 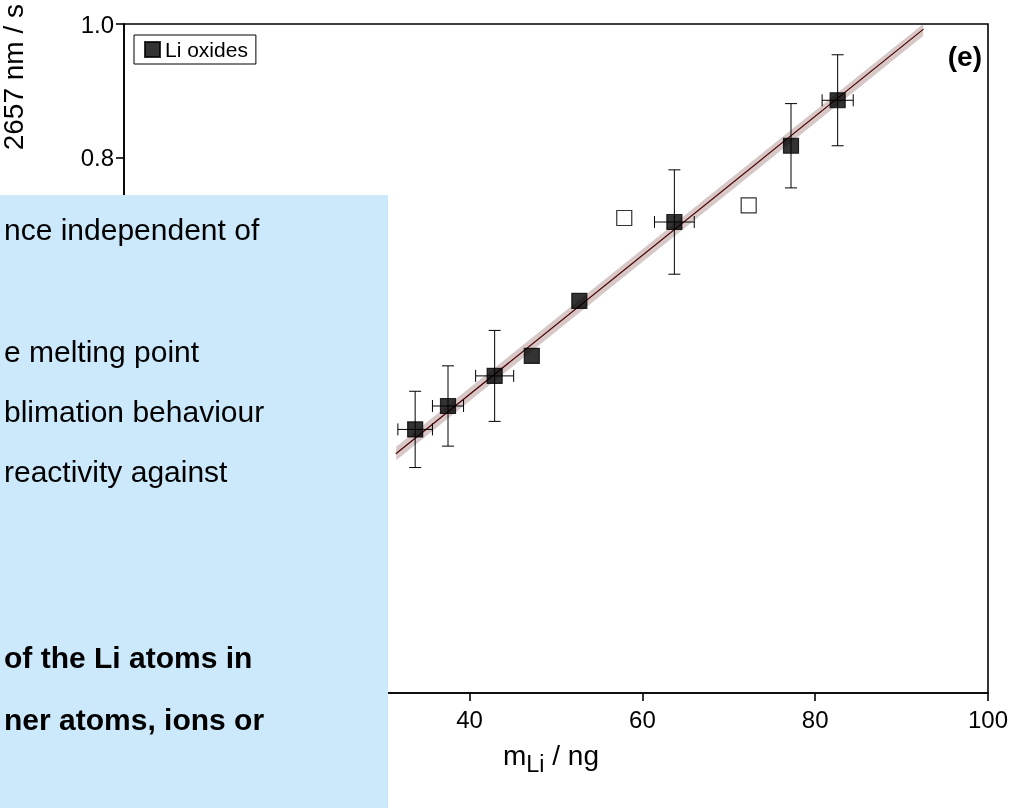 I want to click on annotation: nce independent of, so click(x=132, y=230).